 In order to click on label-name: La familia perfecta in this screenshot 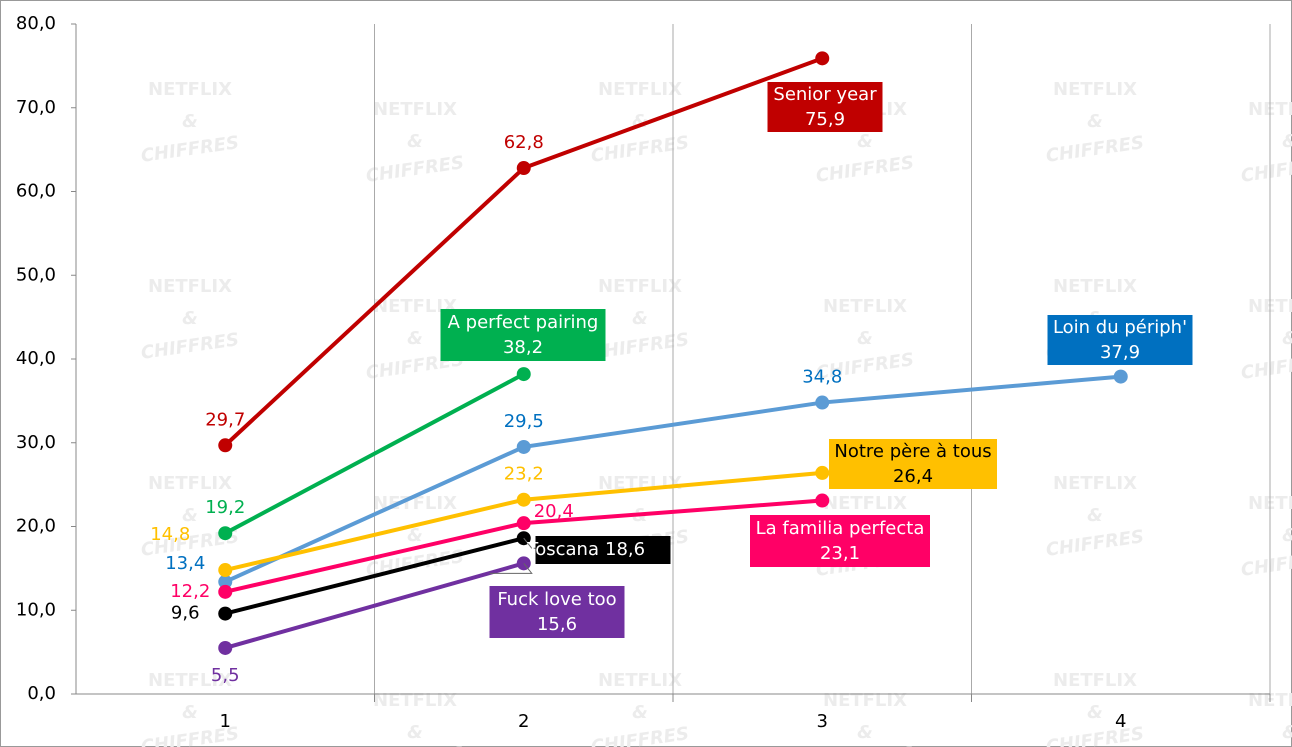, I will do `click(840, 528)`.